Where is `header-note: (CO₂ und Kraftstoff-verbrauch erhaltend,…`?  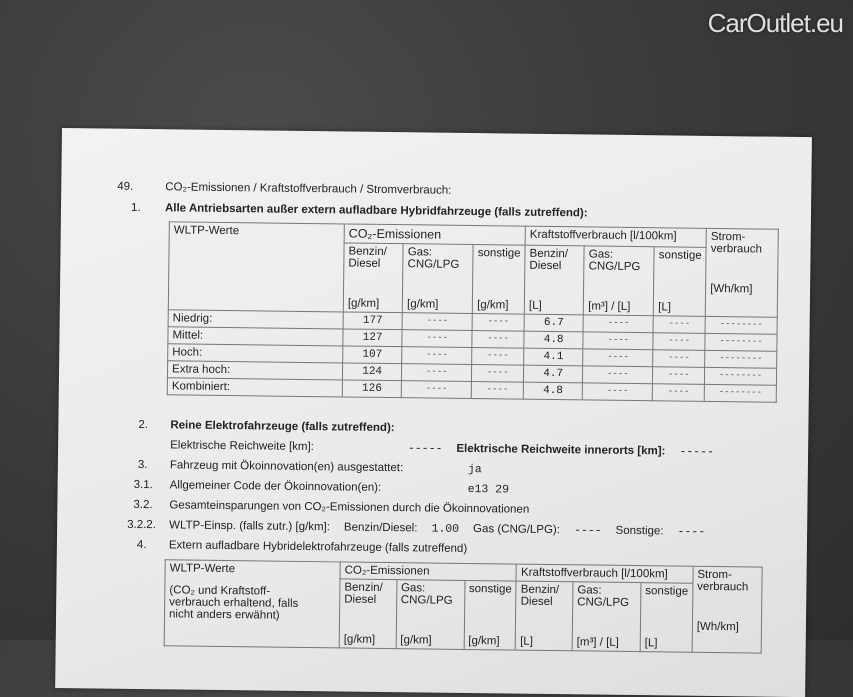
header-note: (CO₂ und Kraftstoff-verbrauch erhaltend,… is located at coordinates (233, 603).